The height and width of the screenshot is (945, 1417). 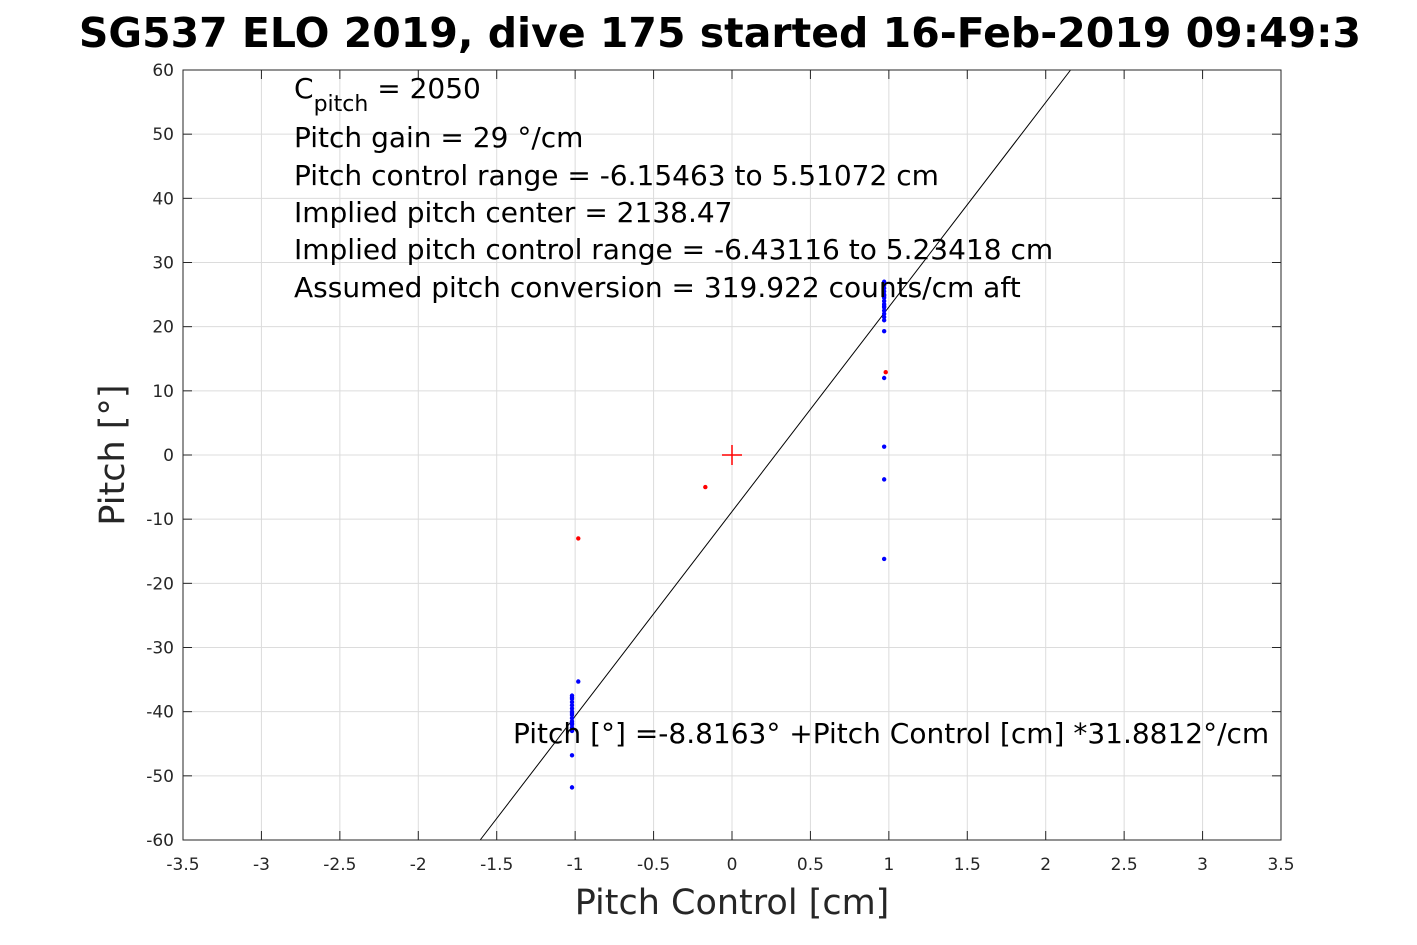 I want to click on y-tick-label: -10, so click(x=160, y=520).